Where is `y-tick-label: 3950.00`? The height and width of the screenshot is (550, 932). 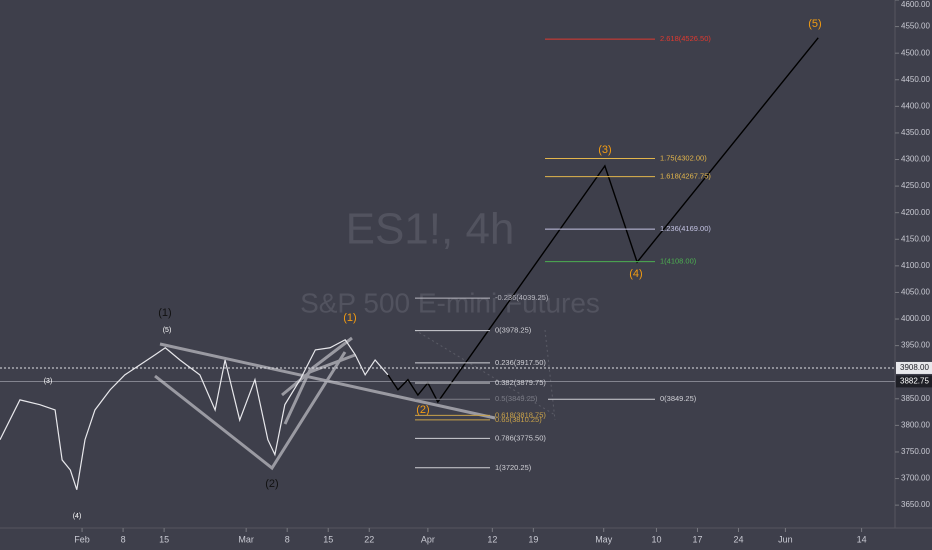 y-tick-label: 3950.00 is located at coordinates (915, 345).